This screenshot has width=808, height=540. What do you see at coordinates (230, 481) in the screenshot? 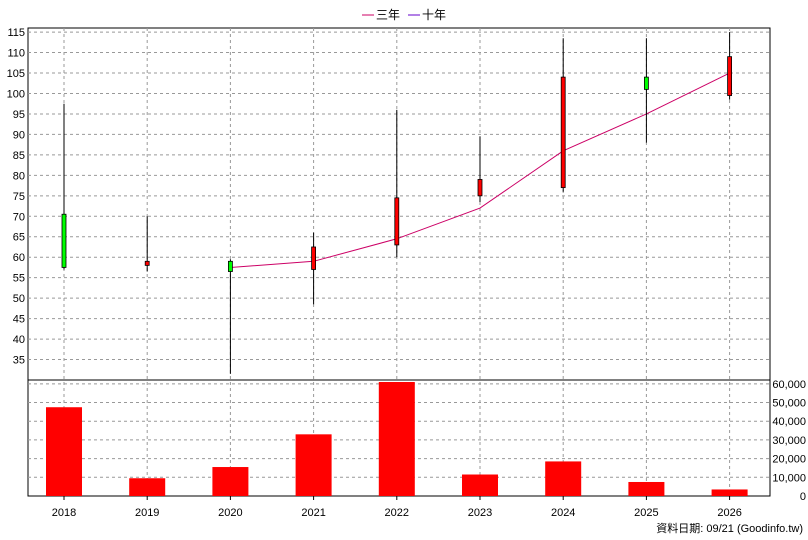
I see `volume-bar-2020` at bounding box center [230, 481].